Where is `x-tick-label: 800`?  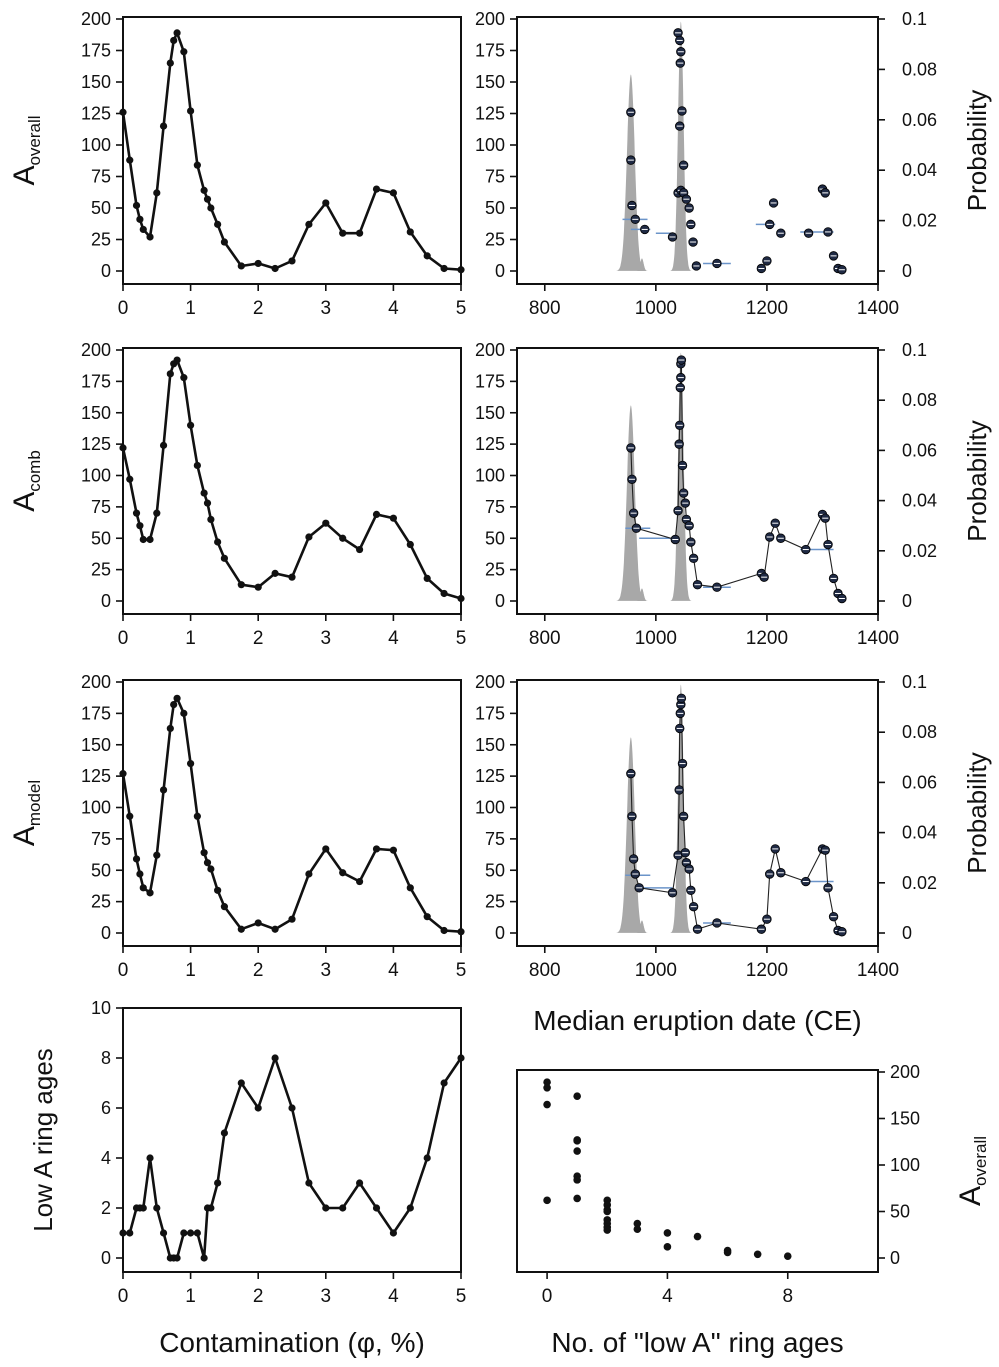 x-tick-label: 800 is located at coordinates (545, 638).